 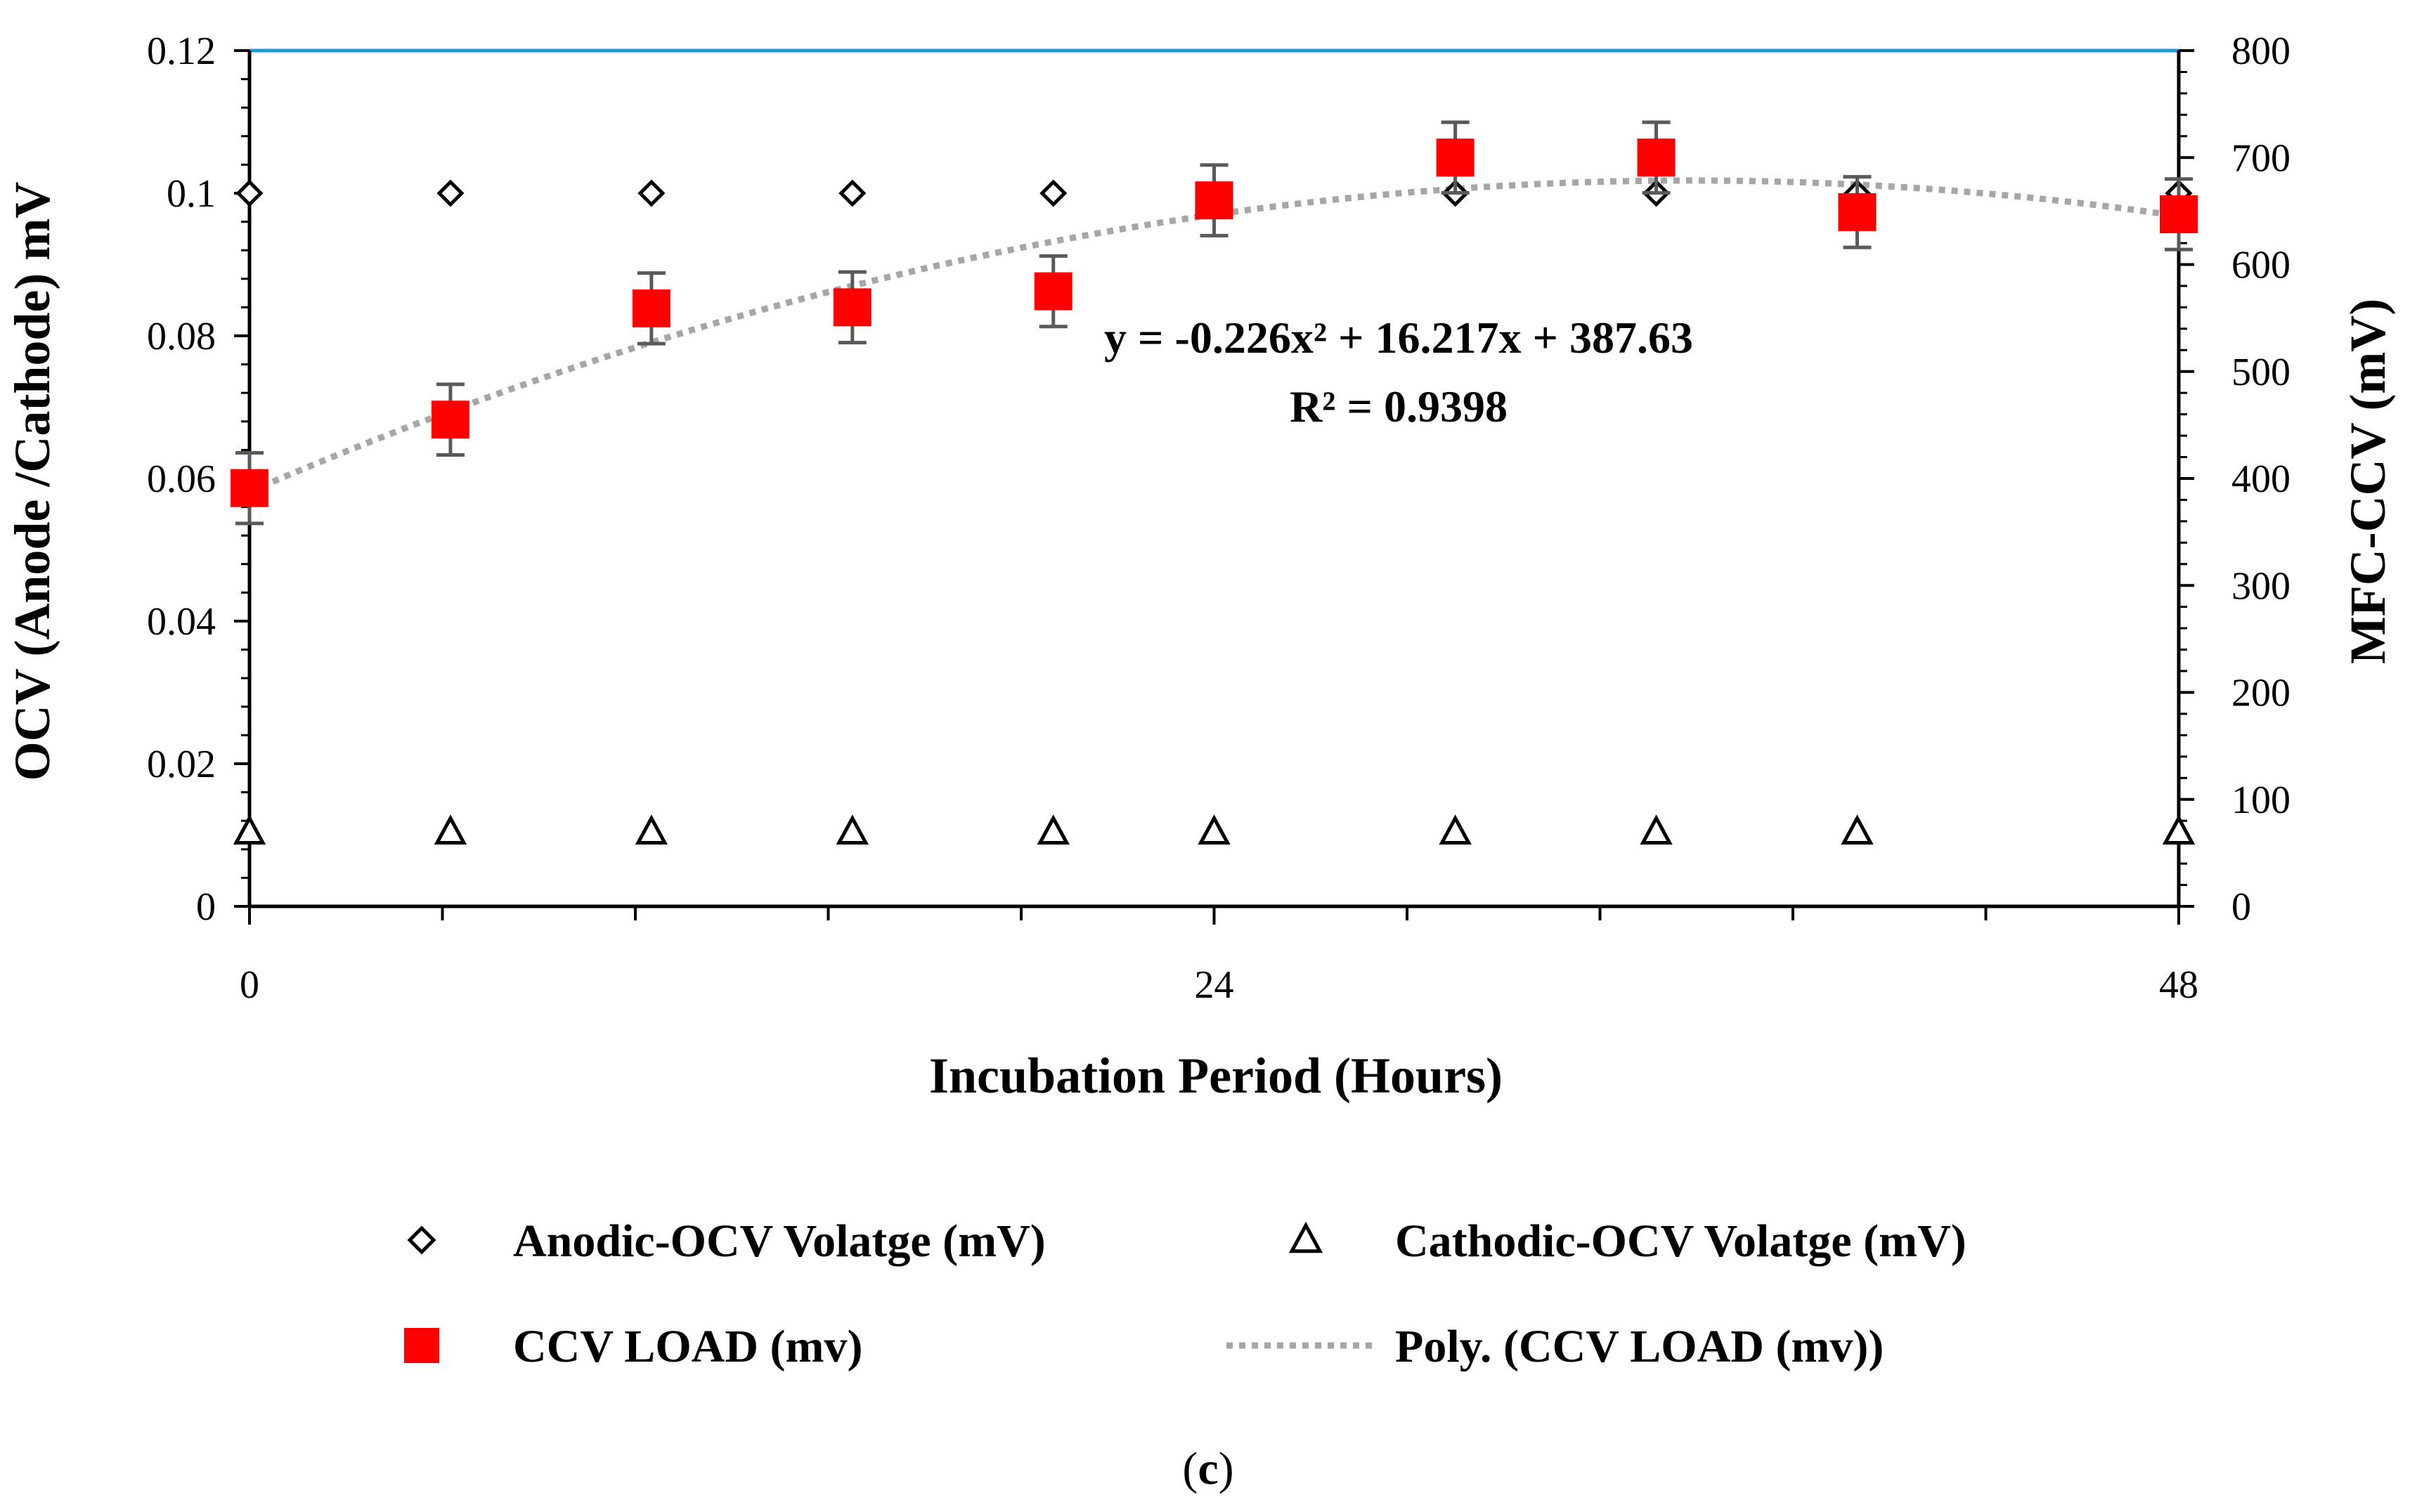 What do you see at coordinates (32, 482) in the screenshot?
I see `left-axis-title: OCV (Anode /Cathode) mV` at bounding box center [32, 482].